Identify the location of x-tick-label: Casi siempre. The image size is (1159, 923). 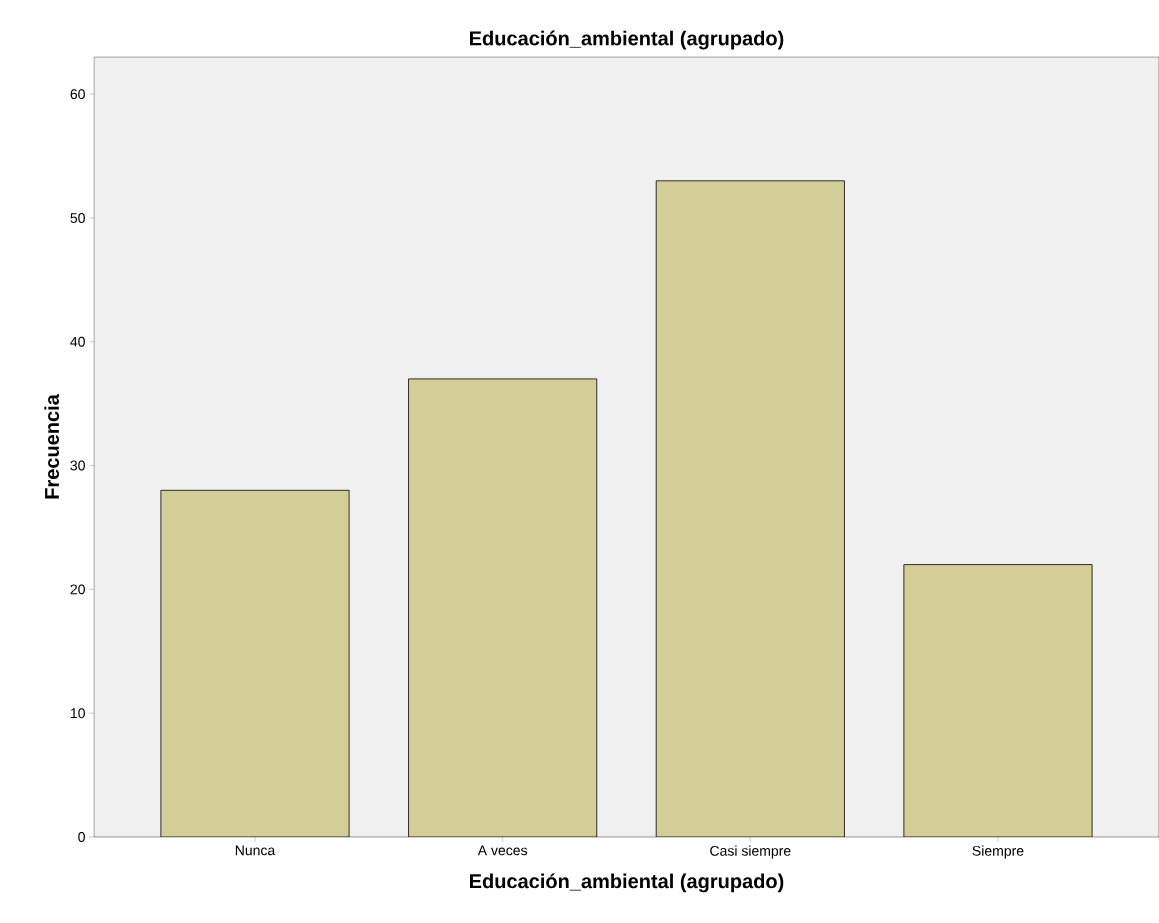
(750, 852).